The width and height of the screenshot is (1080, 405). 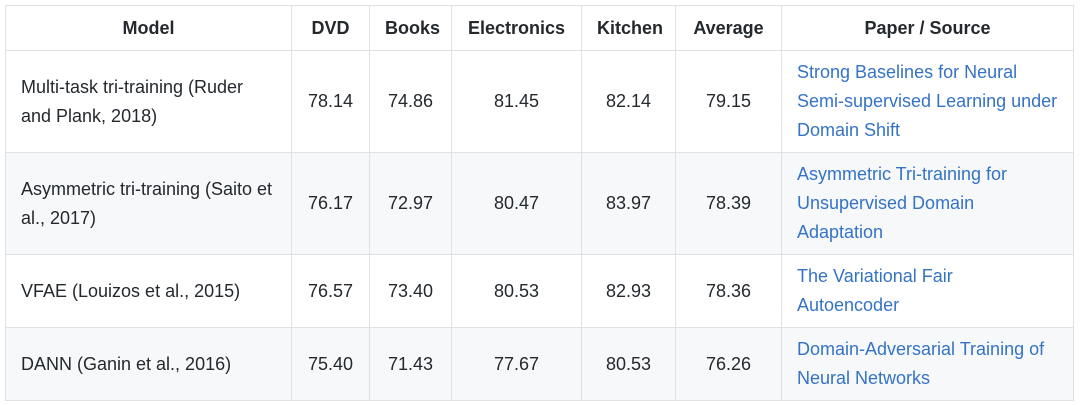 I want to click on header-model: Model, so click(x=148, y=28).